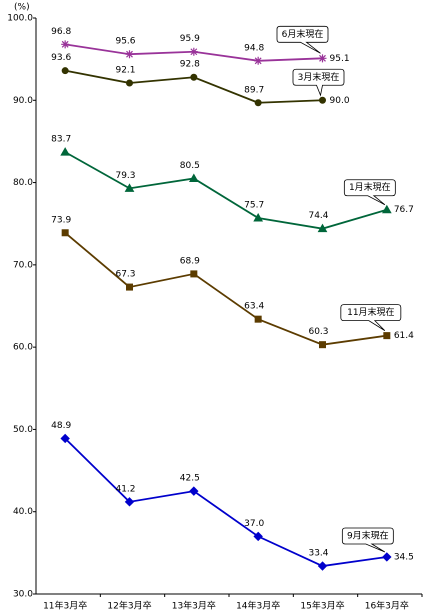 Image resolution: width=424 pixels, height=612 pixels. Describe the element at coordinates (370, 312) in the screenshot. I see `legend-label: 11月末現在` at that location.